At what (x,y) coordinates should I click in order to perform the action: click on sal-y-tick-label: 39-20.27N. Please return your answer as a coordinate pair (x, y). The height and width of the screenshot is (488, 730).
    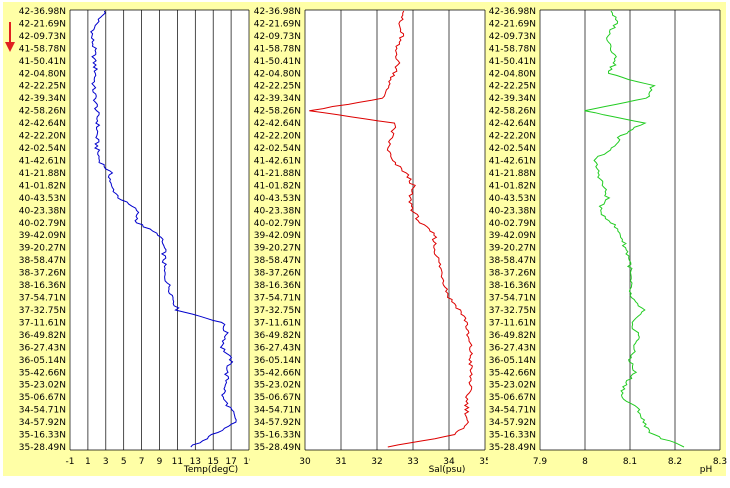
    Looking at the image, I should click on (277, 249).